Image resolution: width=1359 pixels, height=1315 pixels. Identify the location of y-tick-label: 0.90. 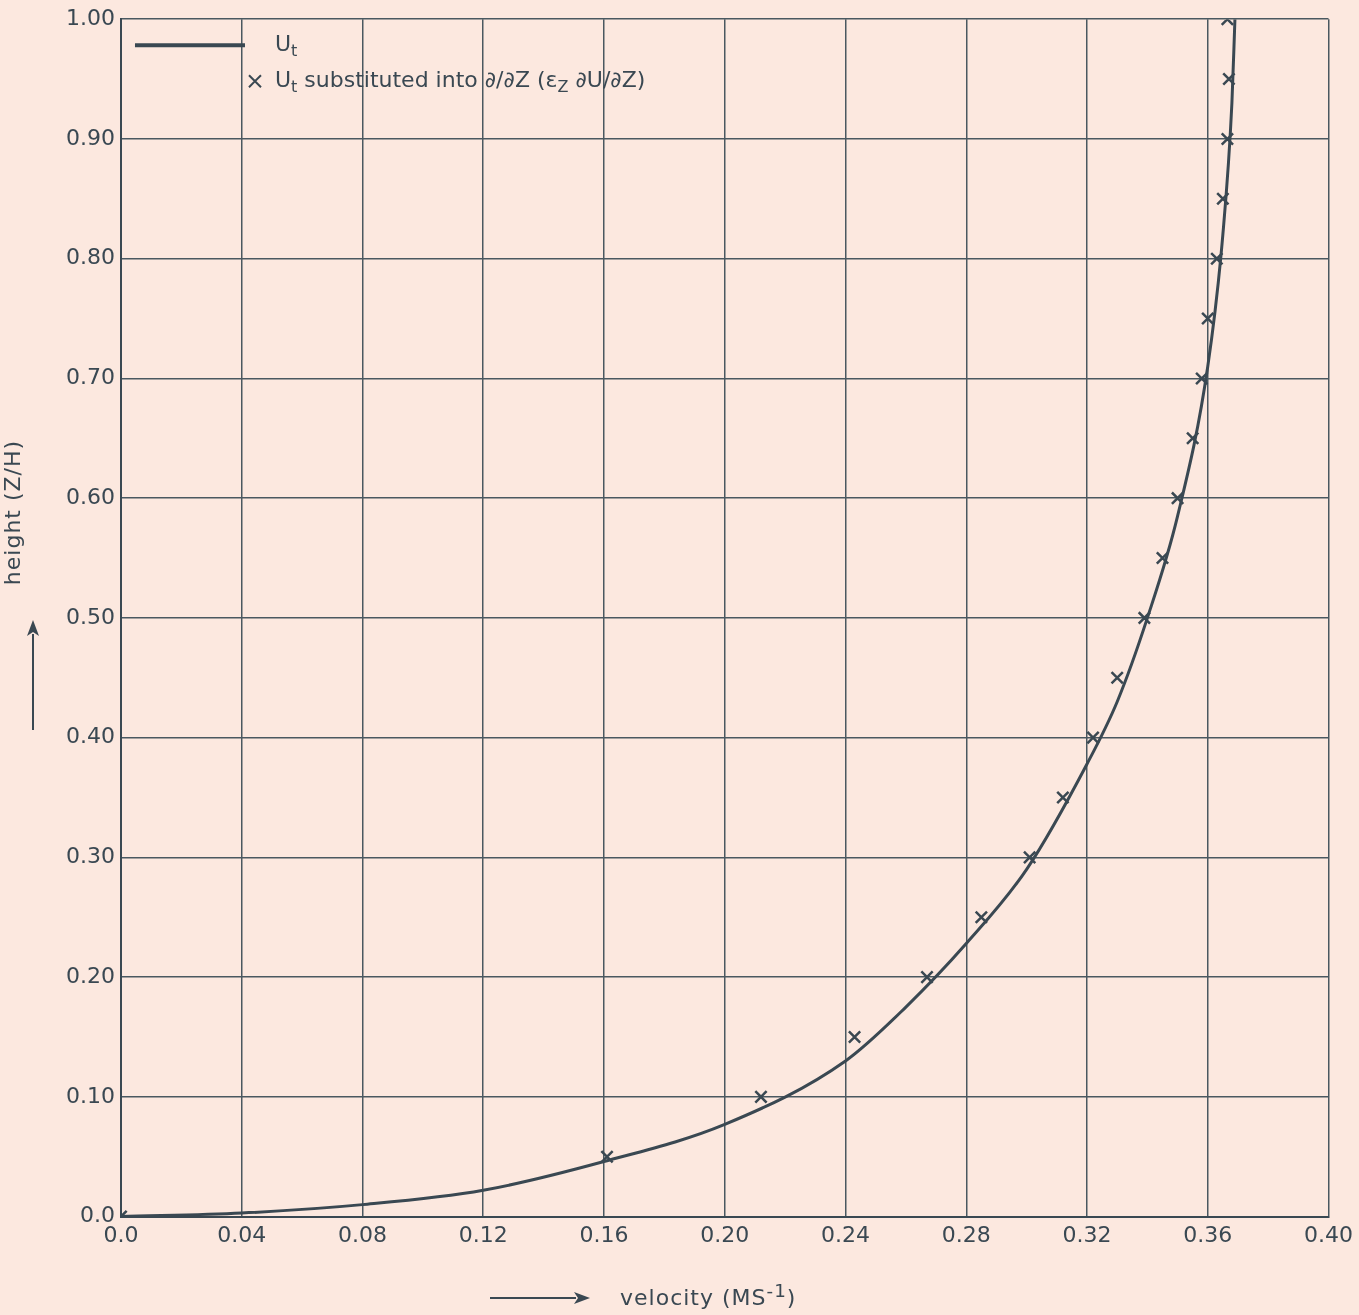
(90, 137).